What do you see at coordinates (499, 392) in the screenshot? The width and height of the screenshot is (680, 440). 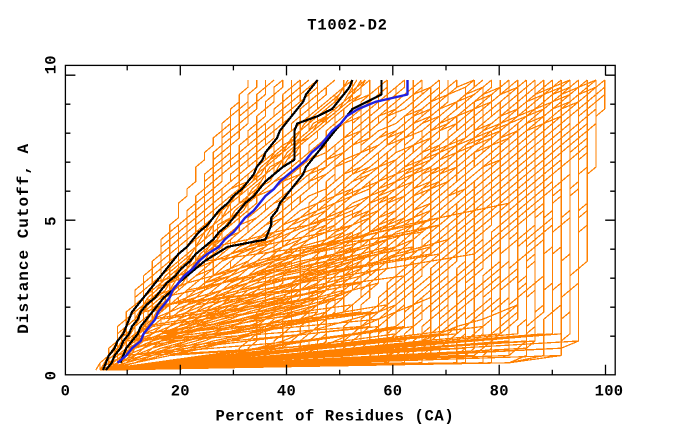 I see `svg-text: 80` at bounding box center [499, 392].